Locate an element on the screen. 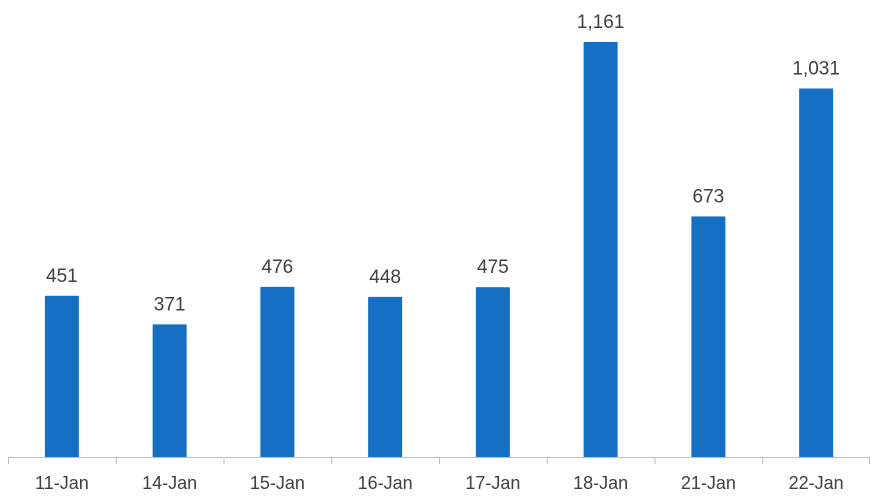 This screenshot has height=500, width=870. data-label-15-Jan: 476 is located at coordinates (278, 267).